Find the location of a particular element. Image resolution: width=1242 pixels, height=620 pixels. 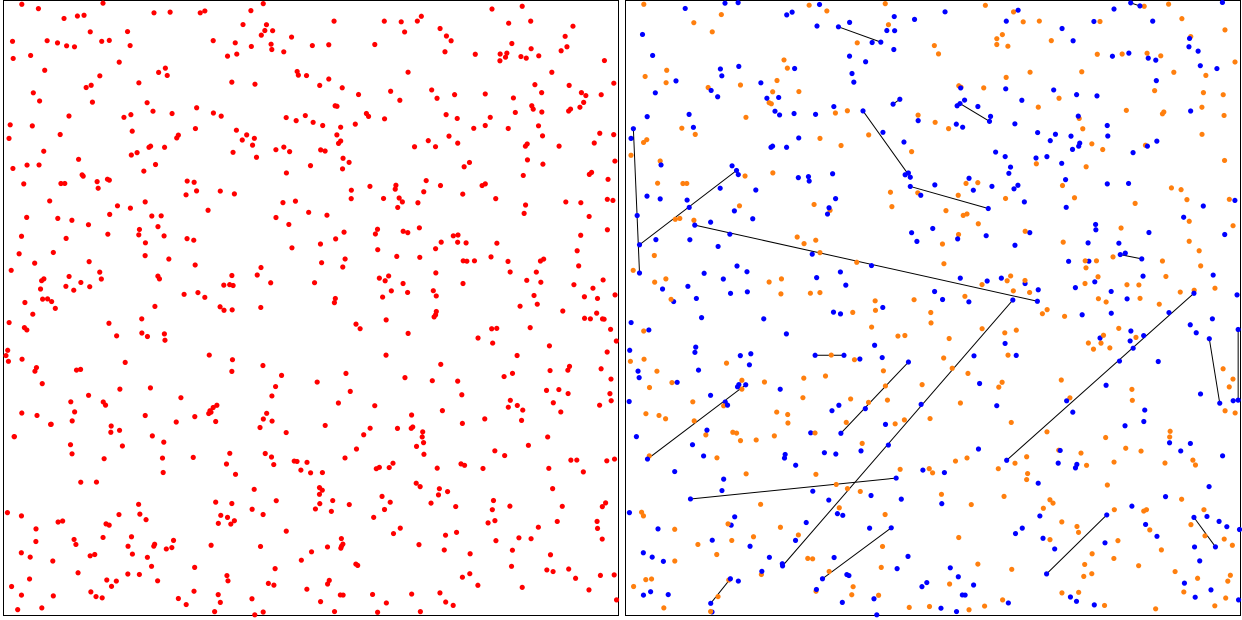

link-line is located at coordinates (859, 34).